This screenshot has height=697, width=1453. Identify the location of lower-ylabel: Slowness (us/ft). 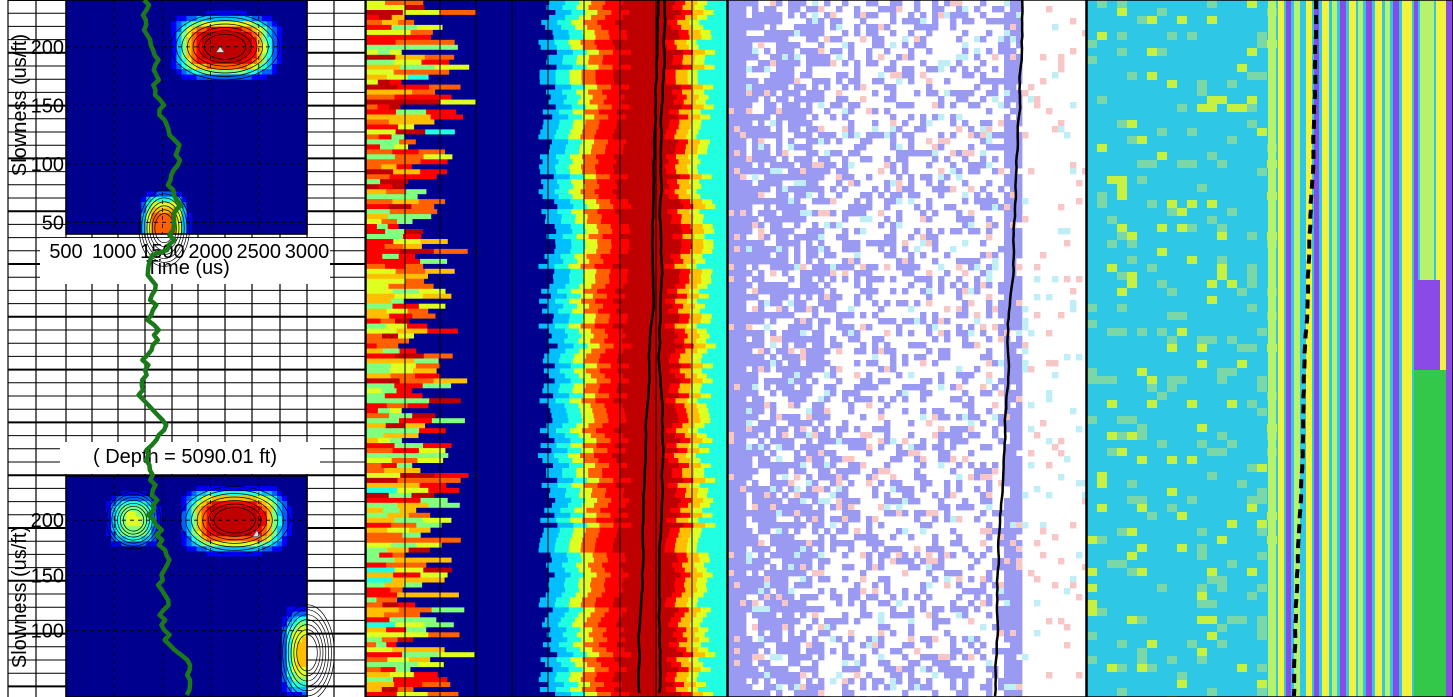
(20, 597).